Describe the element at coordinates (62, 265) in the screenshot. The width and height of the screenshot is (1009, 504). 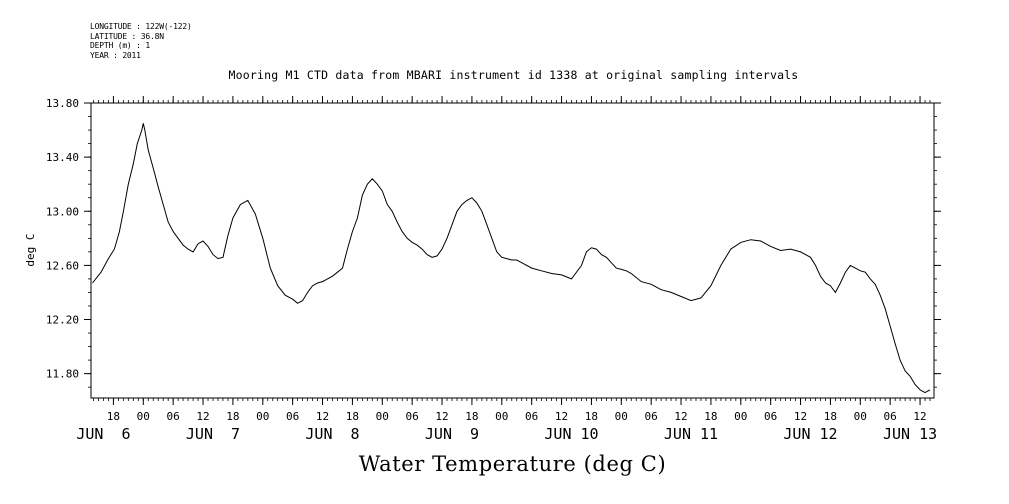
I see `y-tick-label: 12.60` at that location.